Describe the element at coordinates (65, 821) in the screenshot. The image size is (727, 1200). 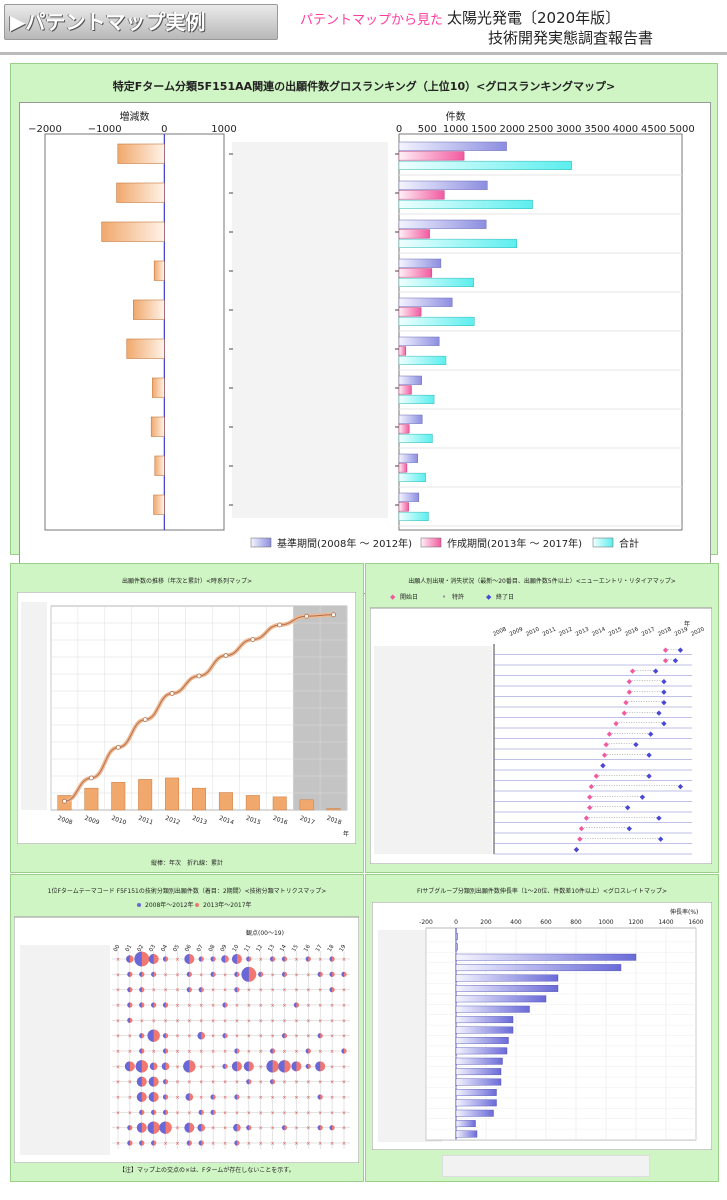
I see `ts-x-tick-label: 2008` at that location.